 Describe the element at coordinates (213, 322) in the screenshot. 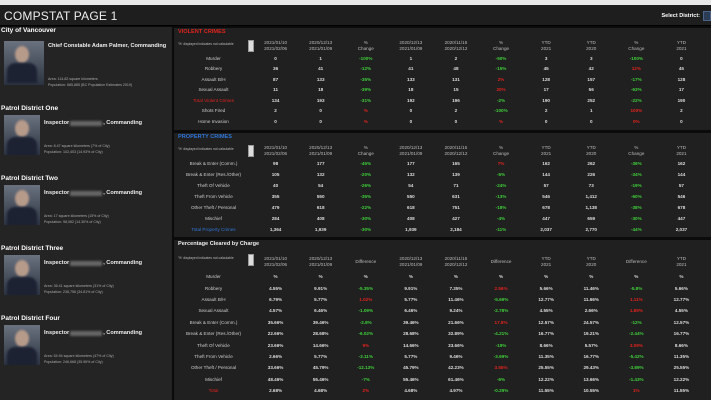

I see `row-label: Break & Enter (Comm.)` at that location.